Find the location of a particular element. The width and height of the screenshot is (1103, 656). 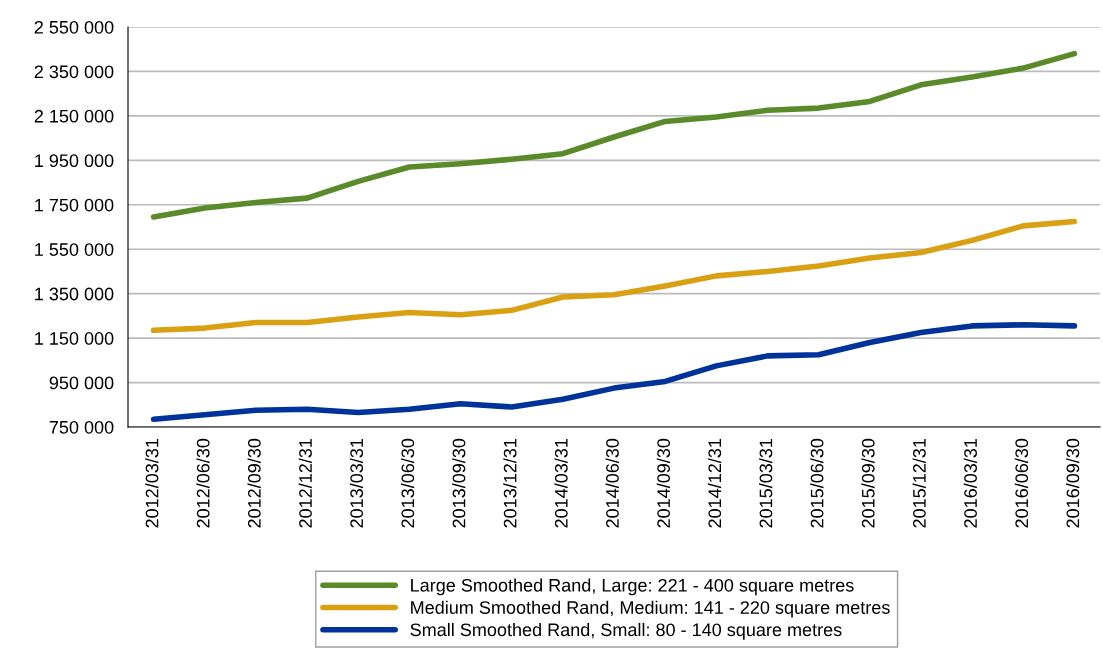

x-tick-label: 2016/09/30 is located at coordinates (1073, 483).